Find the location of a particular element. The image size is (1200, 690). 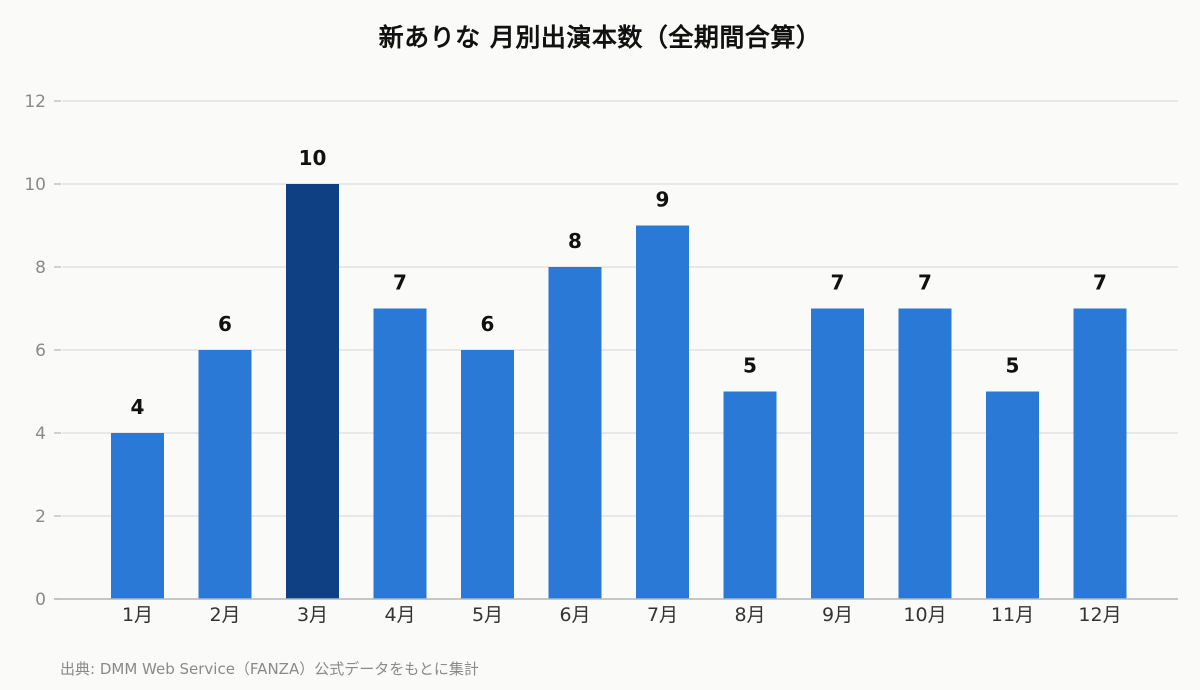

x-tick-label: 4月 is located at coordinates (399, 615).